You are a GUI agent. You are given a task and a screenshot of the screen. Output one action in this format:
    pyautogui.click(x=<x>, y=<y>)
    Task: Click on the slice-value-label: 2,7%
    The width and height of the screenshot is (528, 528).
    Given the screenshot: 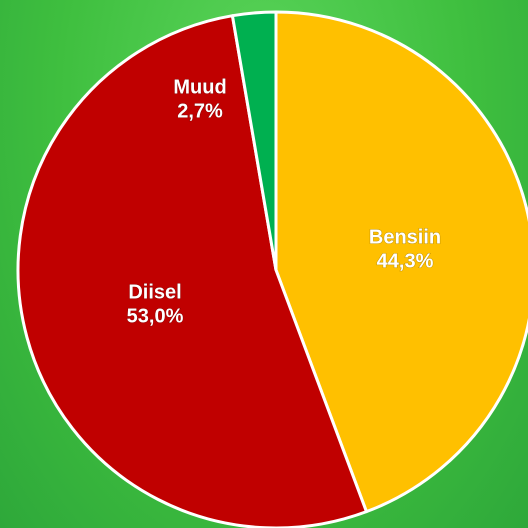 What is the action you would take?
    pyautogui.click(x=200, y=111)
    